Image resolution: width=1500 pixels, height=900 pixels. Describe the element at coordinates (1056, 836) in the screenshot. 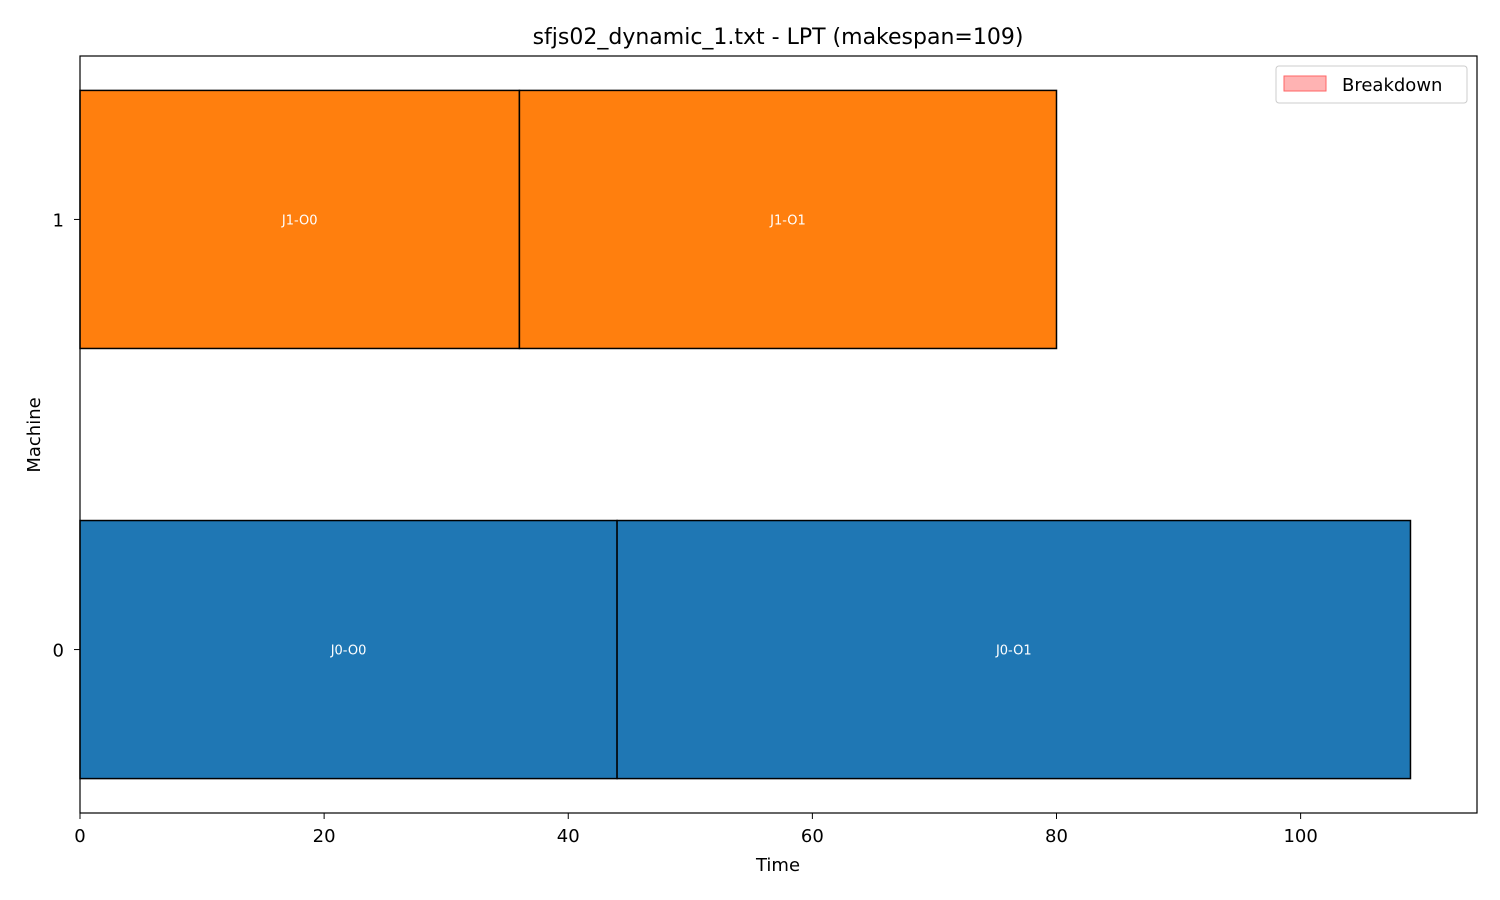

I see `x-tick-label: 80` at that location.